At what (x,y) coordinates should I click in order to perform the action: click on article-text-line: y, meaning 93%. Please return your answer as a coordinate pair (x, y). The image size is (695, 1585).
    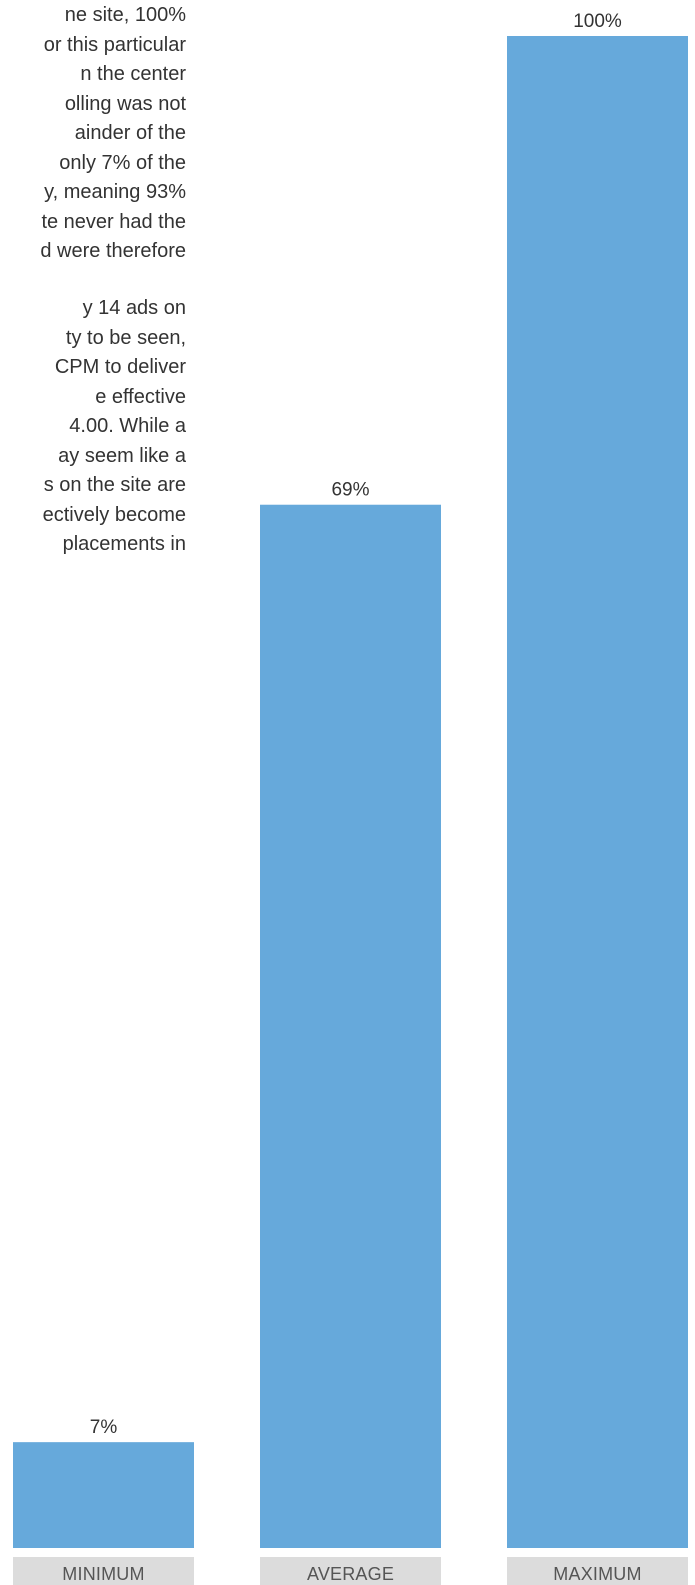
    Looking at the image, I should click on (115, 192).